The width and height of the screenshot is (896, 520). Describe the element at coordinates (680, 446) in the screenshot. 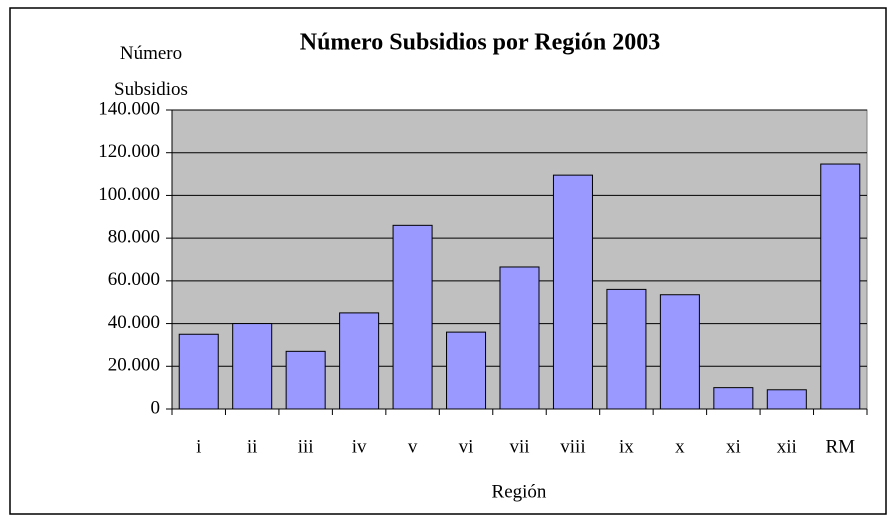

I see `x-tick-label: x` at that location.